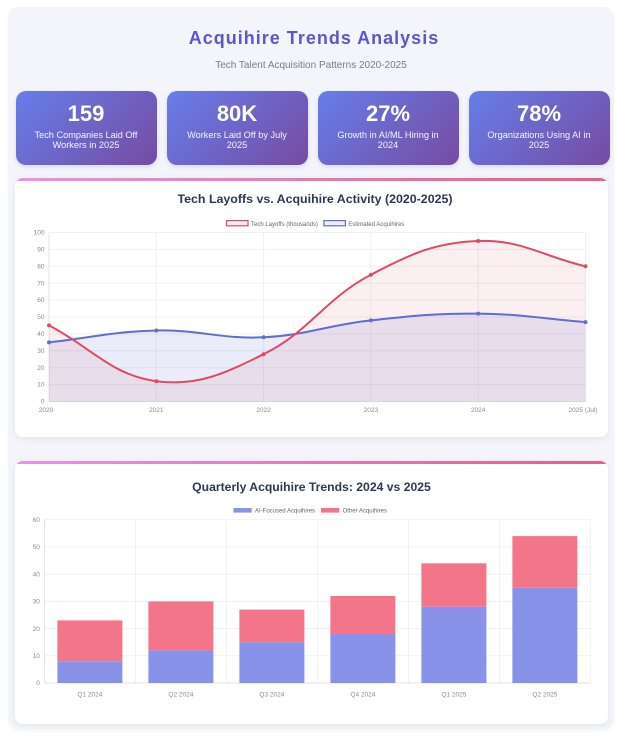  What do you see at coordinates (41, 283) in the screenshot?
I see `svg-text: 70` at bounding box center [41, 283].